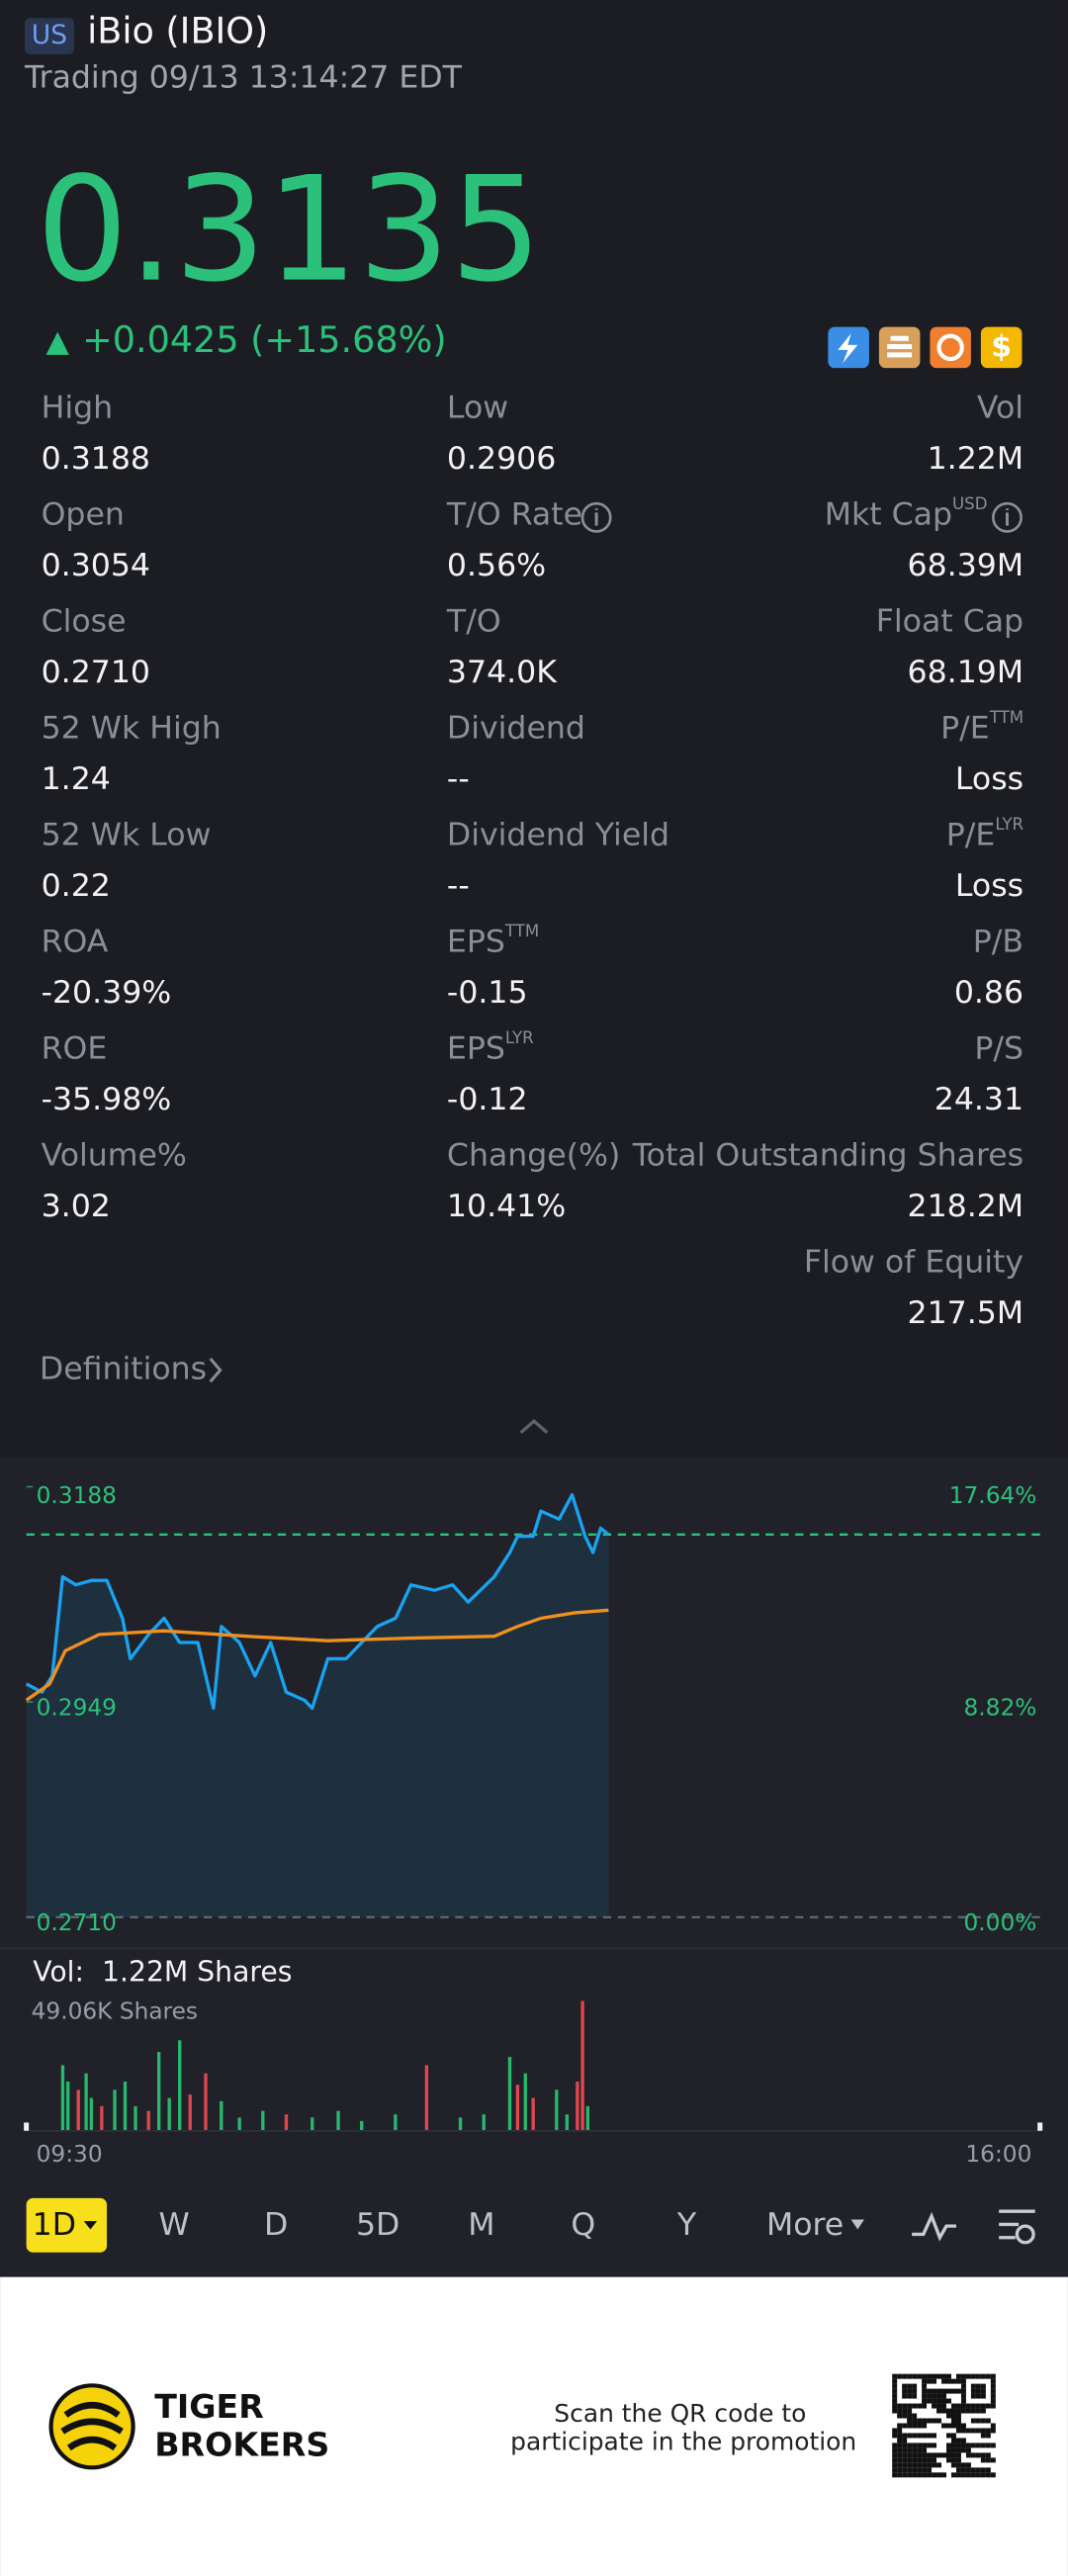 Image resolution: width=1068 pixels, height=2576 pixels. I want to click on settings-icon, so click(1017, 2224).